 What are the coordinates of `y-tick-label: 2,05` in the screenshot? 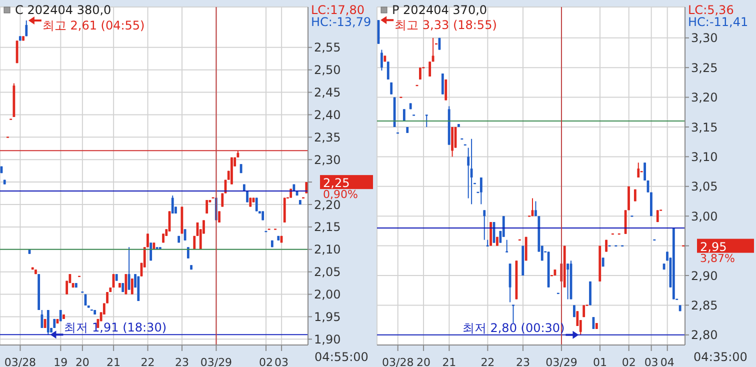 It's located at (327, 272).